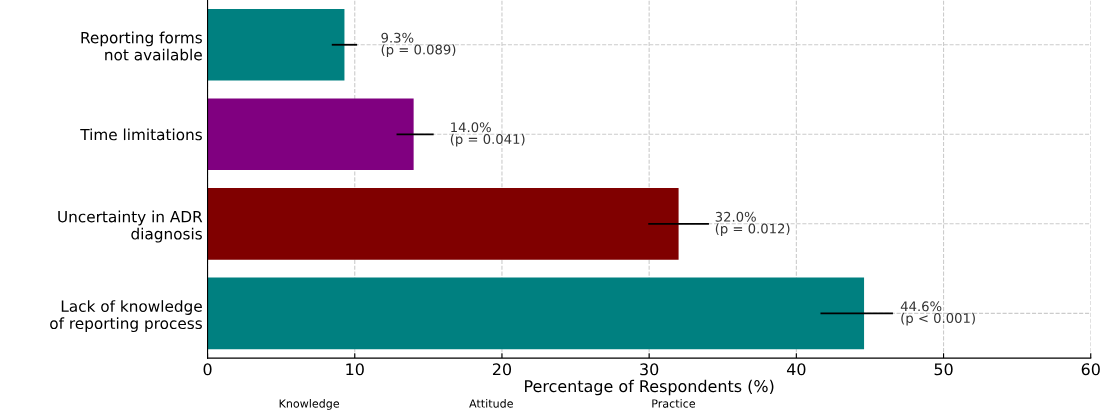  Describe the element at coordinates (752, 224) in the screenshot. I see `data-label: 32.0% (p = 0.012)` at that location.